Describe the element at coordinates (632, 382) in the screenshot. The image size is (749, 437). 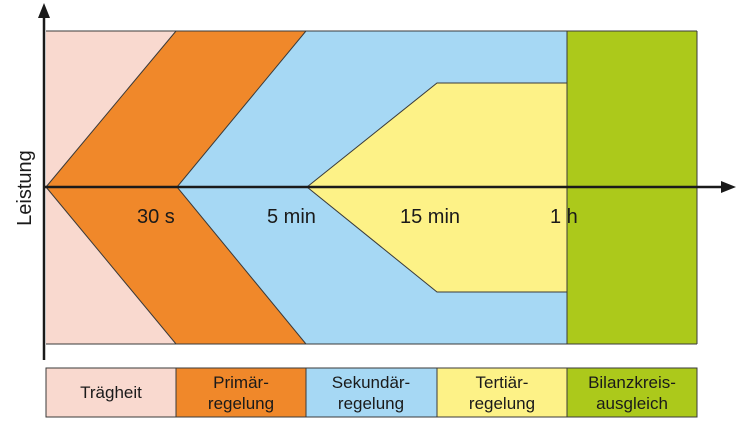
I see `legend-label-bilanzkreis-line1: Bilanzkreis-` at that location.